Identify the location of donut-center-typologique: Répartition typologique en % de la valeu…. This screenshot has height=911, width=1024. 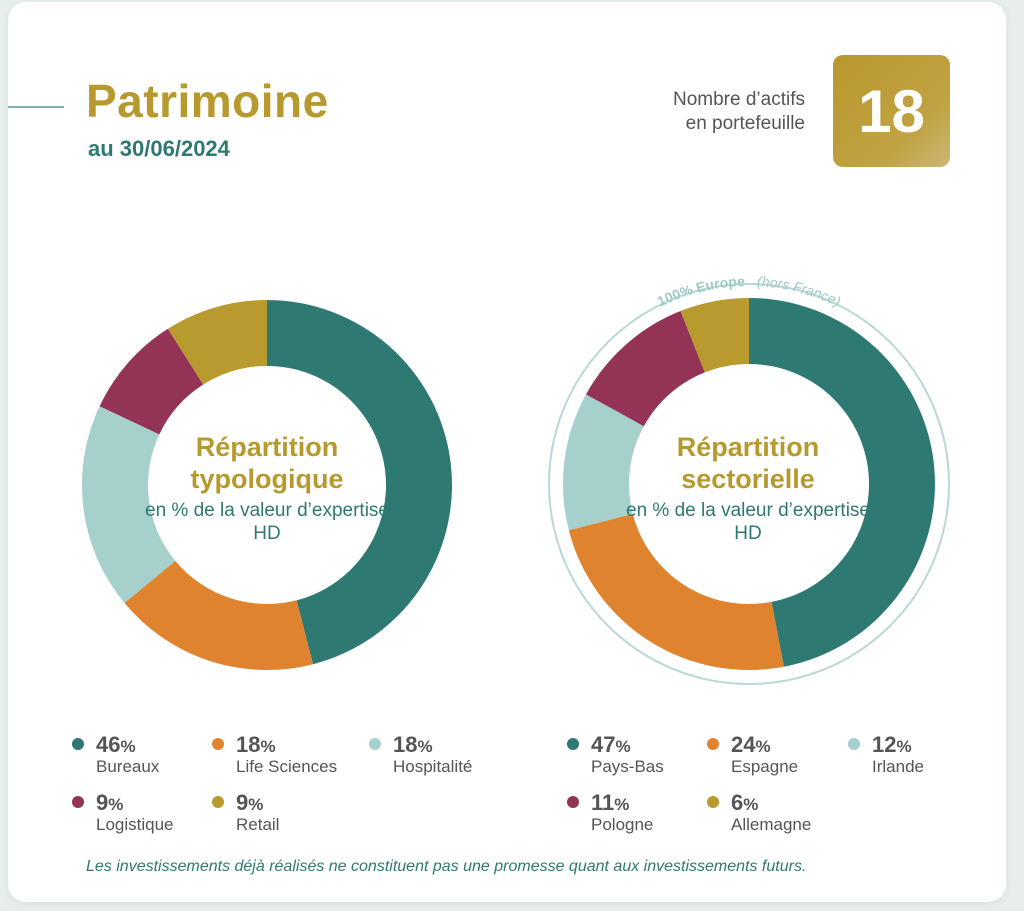
(267, 488).